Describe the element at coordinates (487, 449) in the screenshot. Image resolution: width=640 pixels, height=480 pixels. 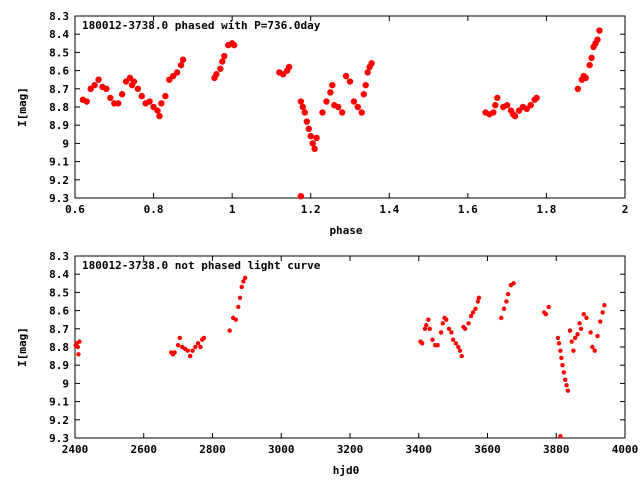
I see `unphased-x-tick-label: 3600` at that location.